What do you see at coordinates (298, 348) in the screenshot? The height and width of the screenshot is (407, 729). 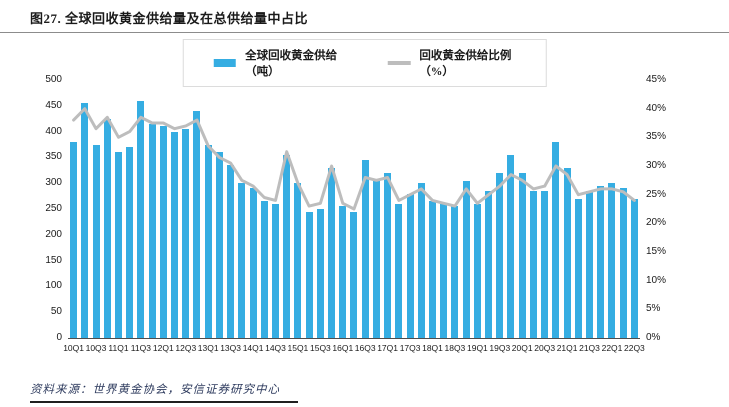 I see `x-axis-tick: 15Q1` at bounding box center [298, 348].